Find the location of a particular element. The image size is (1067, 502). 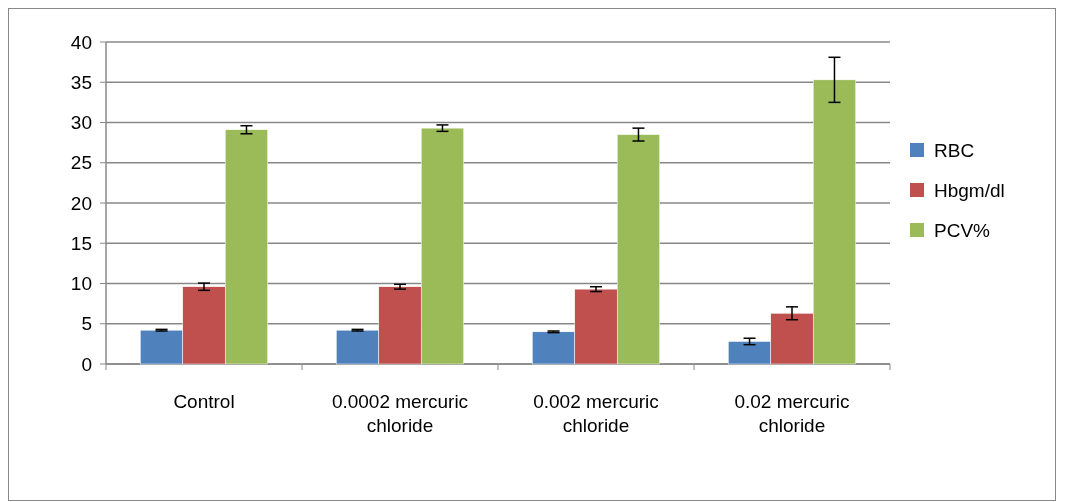

y-tick-label: 40 is located at coordinates (81, 42).